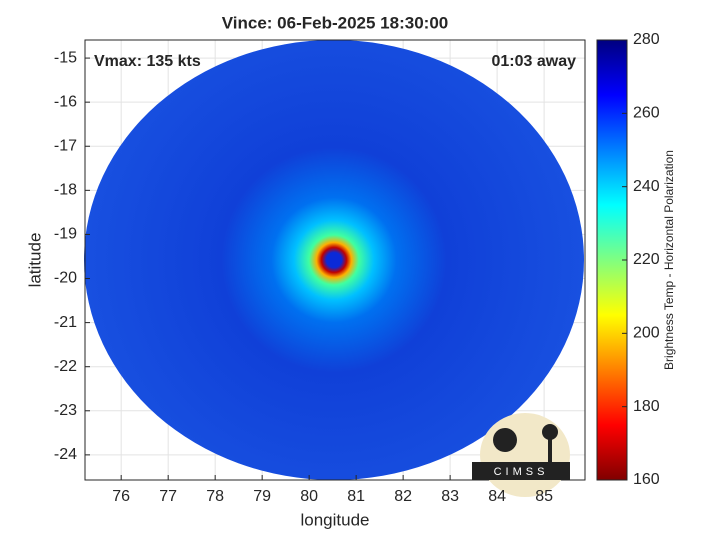  Describe the element at coordinates (646, 113) in the screenshot. I see `colorbar-tick-label: 260` at that location.